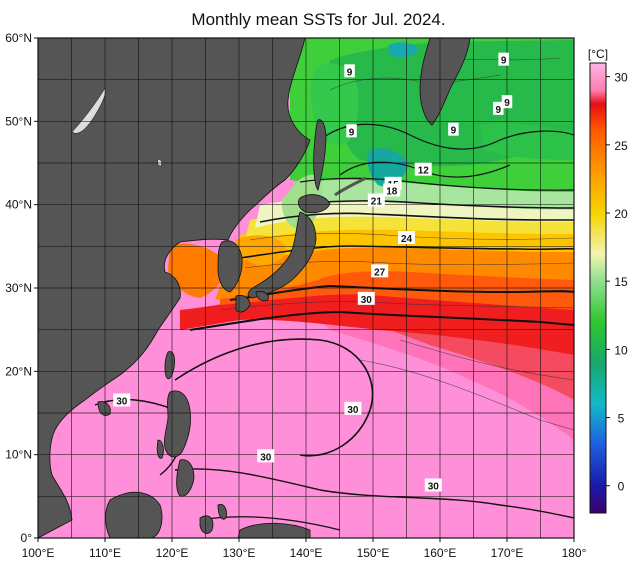 Image resolution: width=637 pixels, height=564 pixels. What do you see at coordinates (38, 553) in the screenshot?
I see `x-tick-label: 100°E` at bounding box center [38, 553].